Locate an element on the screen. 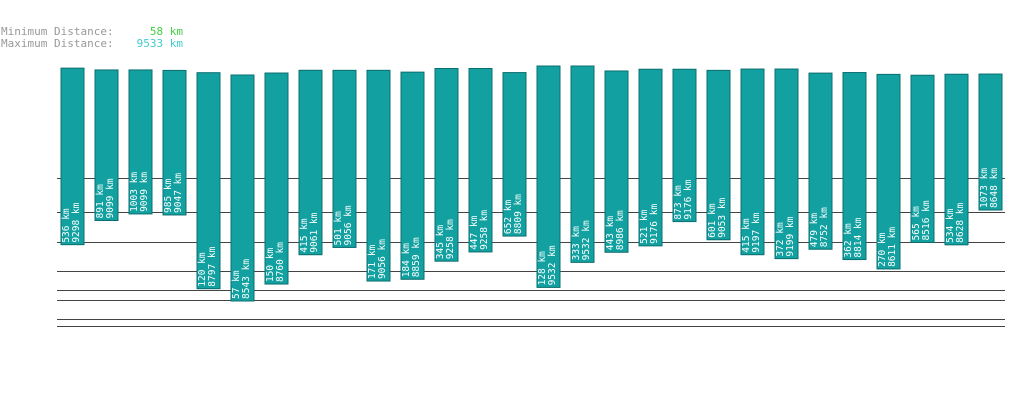  bar-max-label: 8797 km is located at coordinates (212, 266).